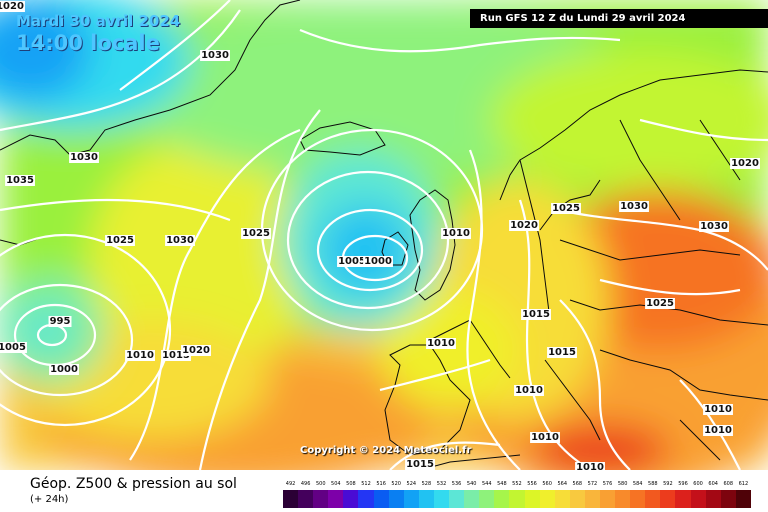  I want to click on scale-label: 576, so click(607, 484).